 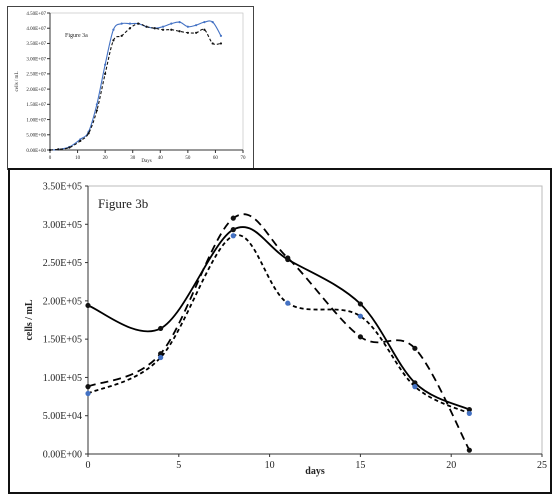 I want to click on x-tick-label: 30, so click(x=133, y=158).